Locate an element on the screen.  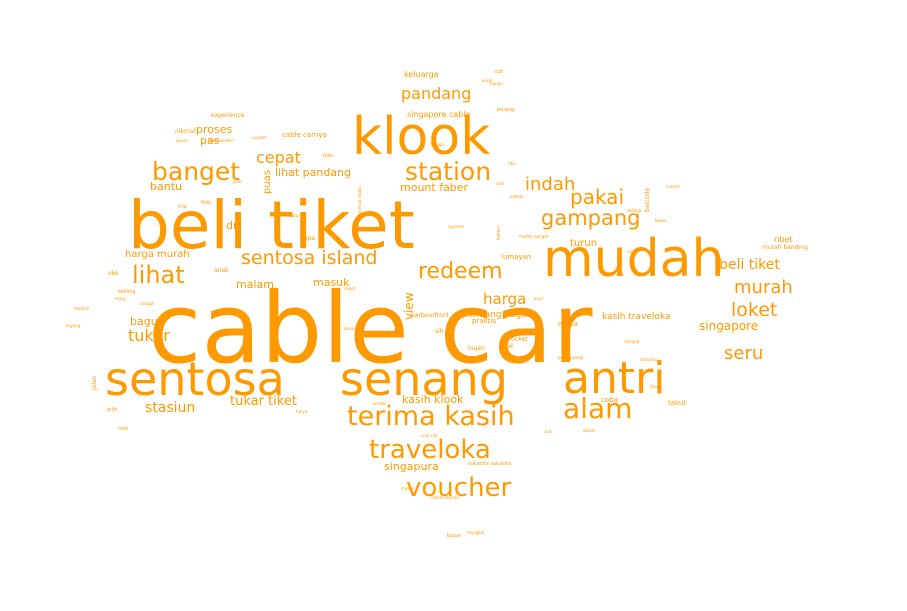
word-enjoy: enjoy is located at coordinates (121, 298).